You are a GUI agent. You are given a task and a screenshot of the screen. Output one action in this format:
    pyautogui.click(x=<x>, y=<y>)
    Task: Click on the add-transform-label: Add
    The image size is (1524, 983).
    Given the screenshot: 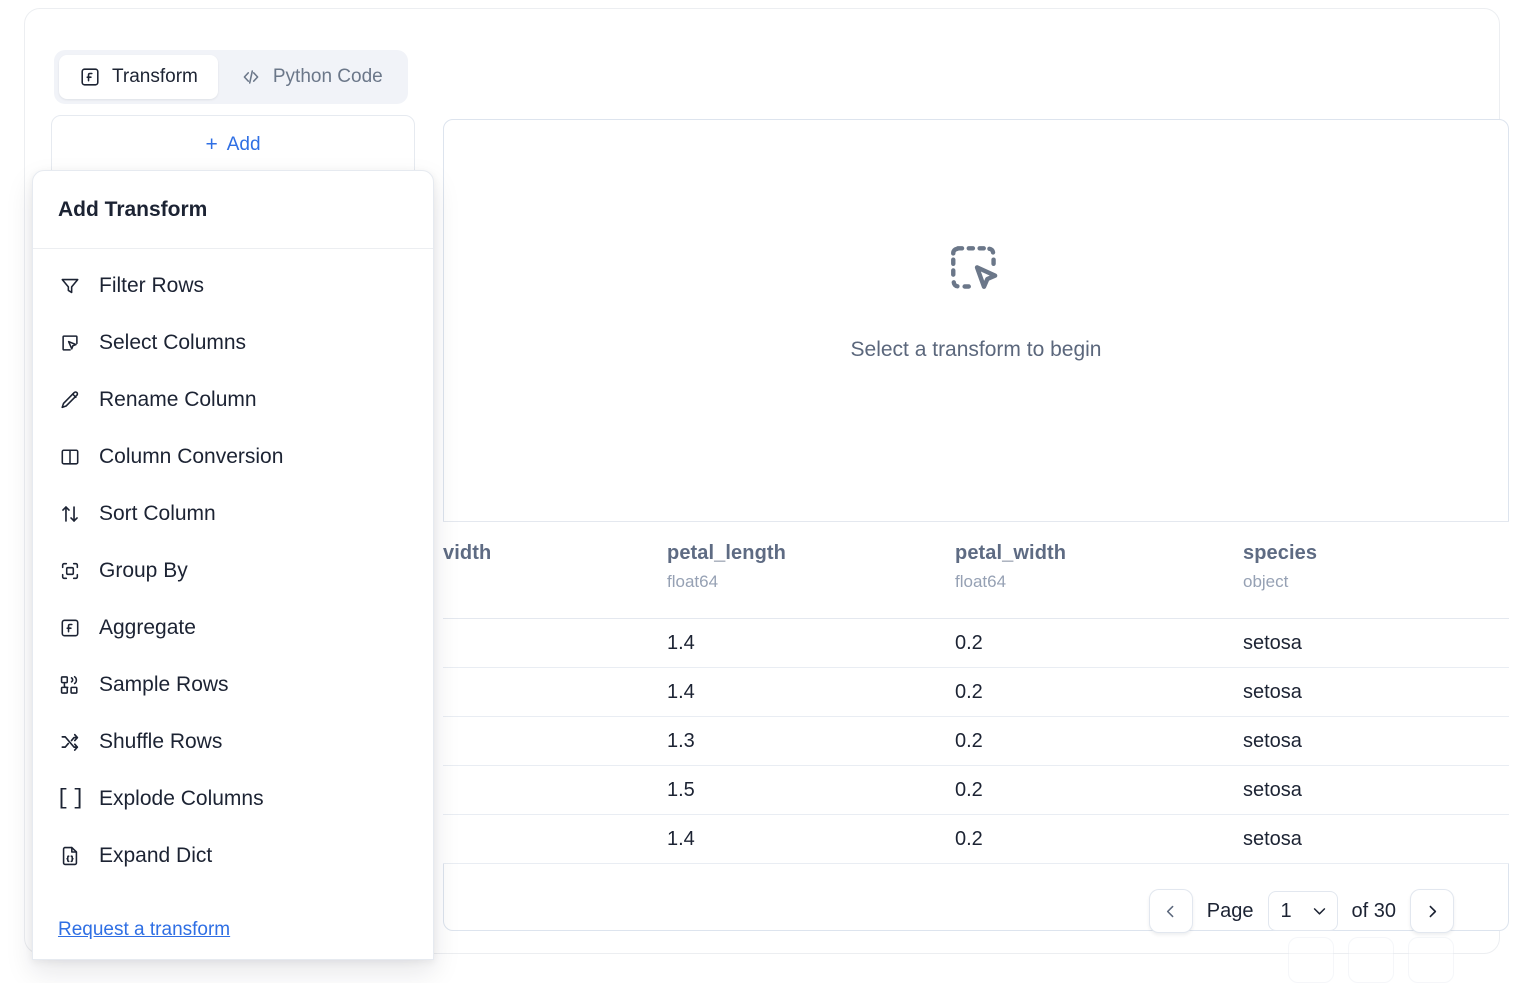 What is the action you would take?
    pyautogui.click(x=243, y=144)
    